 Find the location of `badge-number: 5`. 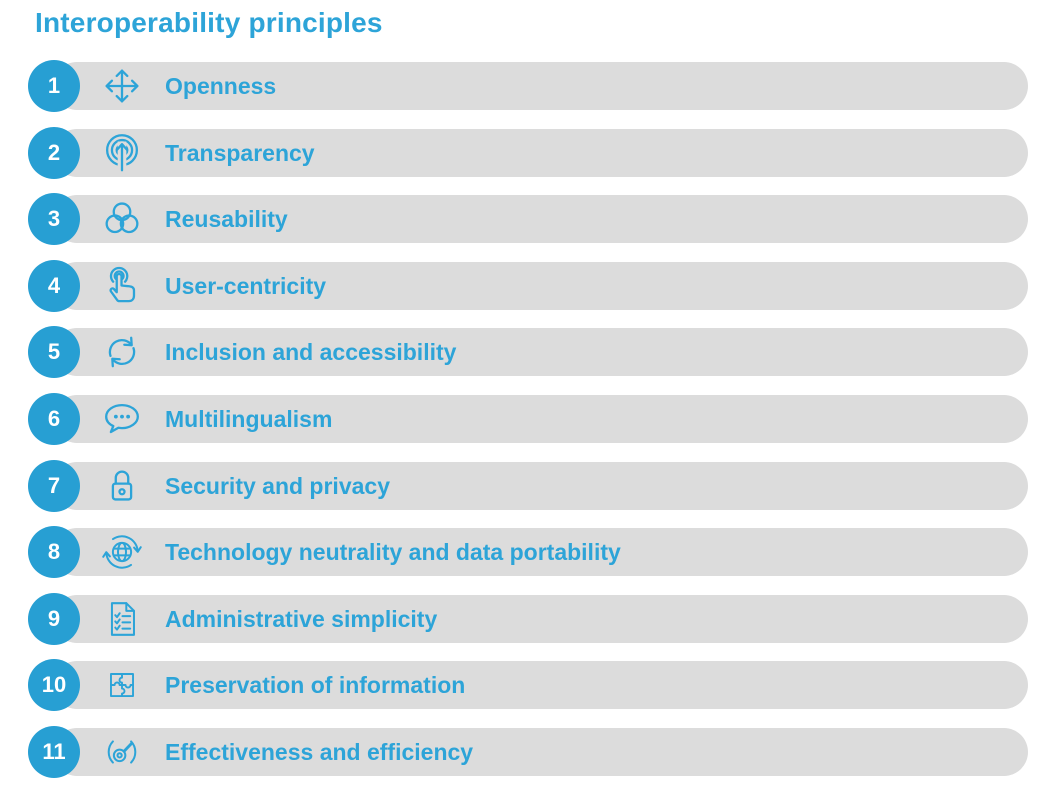

badge-number: 5 is located at coordinates (54, 352).